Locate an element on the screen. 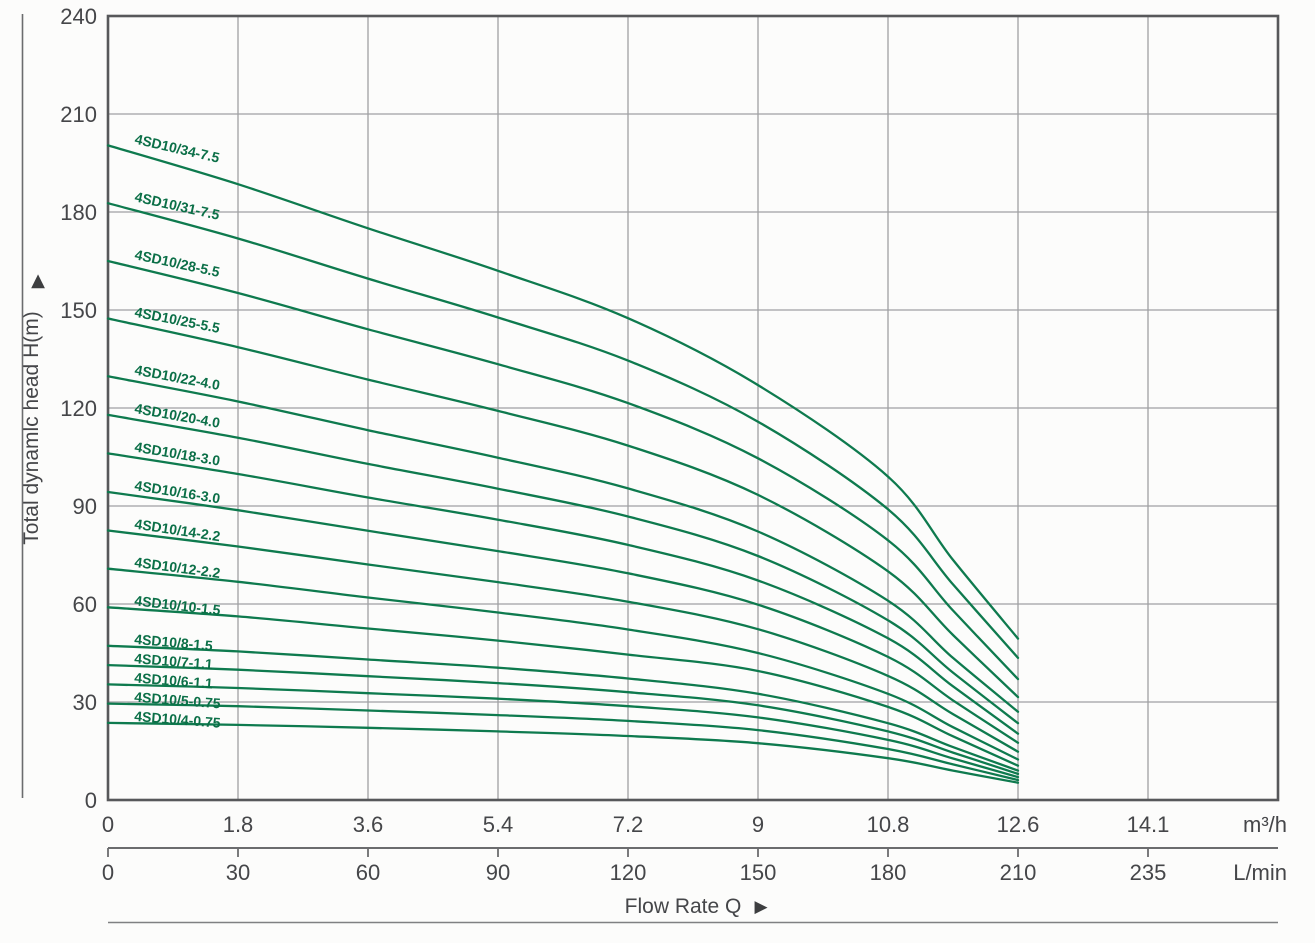  x-tick-label-m3h: 1.8 is located at coordinates (238, 824).